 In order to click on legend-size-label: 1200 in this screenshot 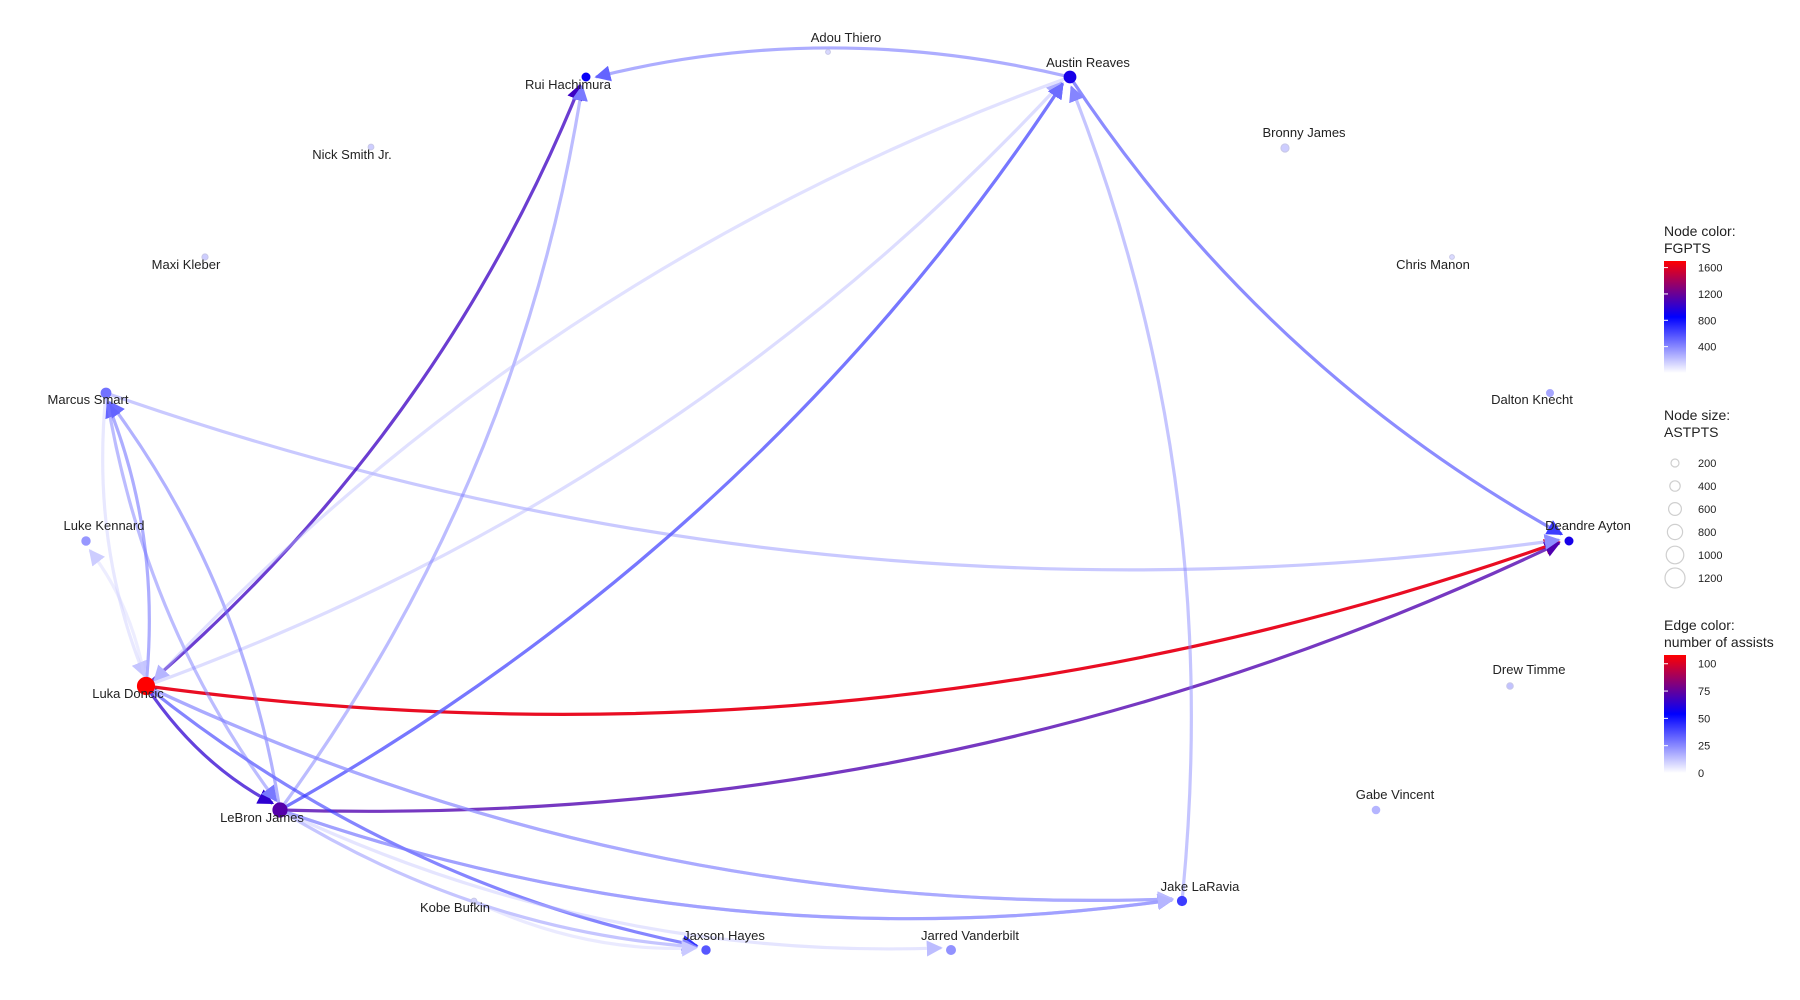, I will do `click(1710, 579)`.